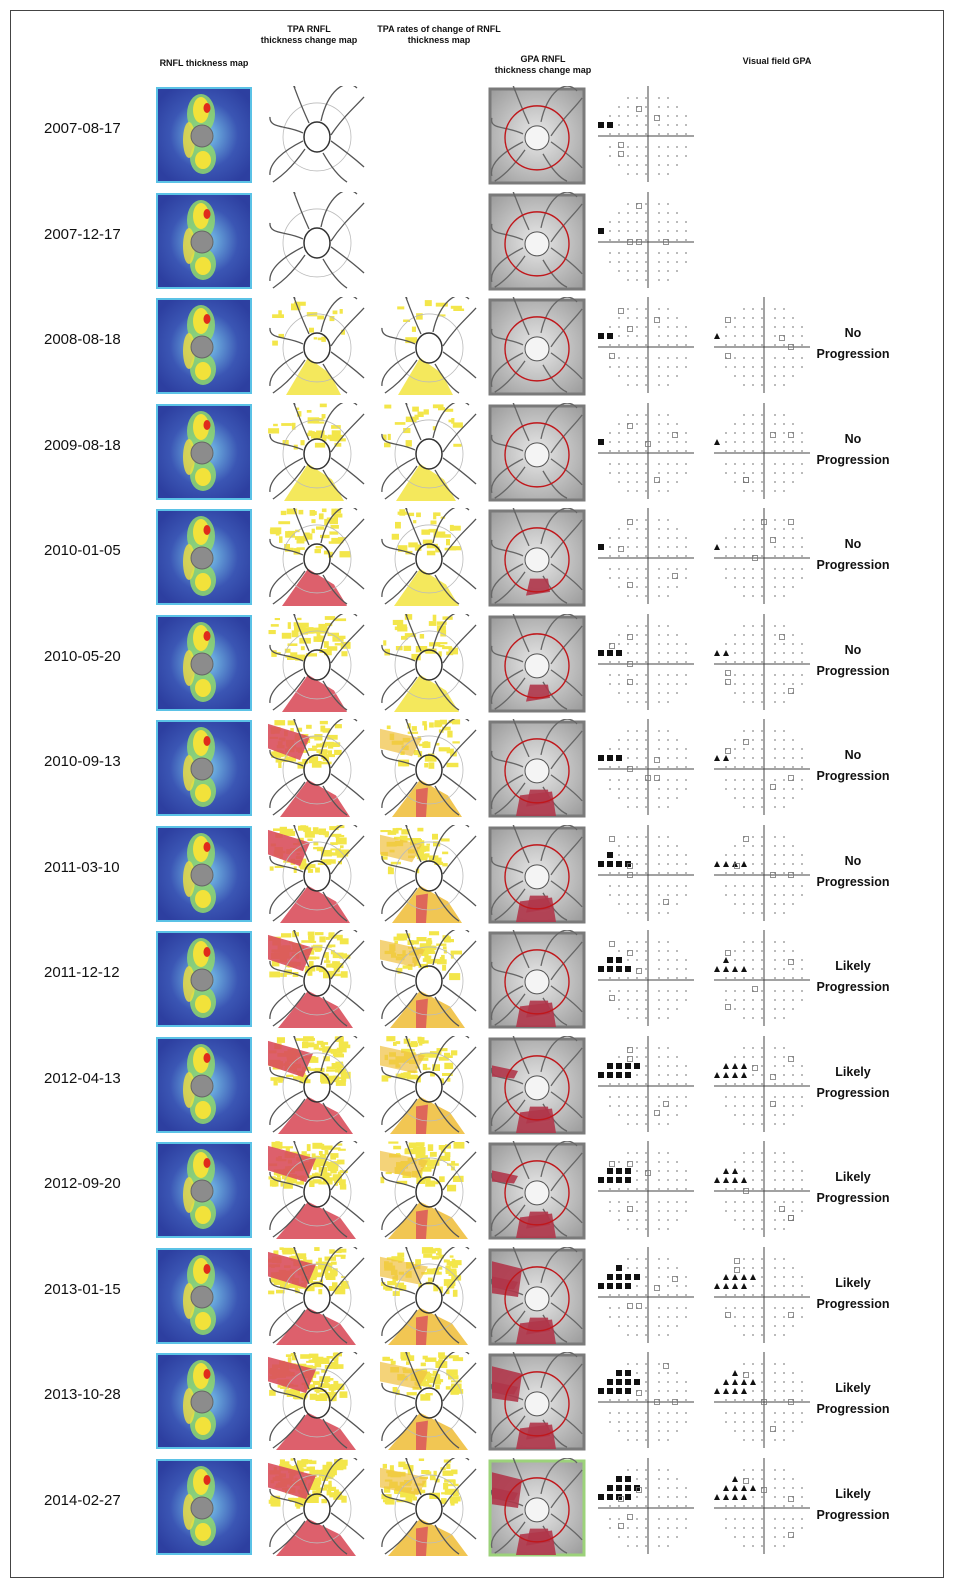  Describe the element at coordinates (82, 1500) in the screenshot. I see `visit-date: 2014-02-27` at that location.